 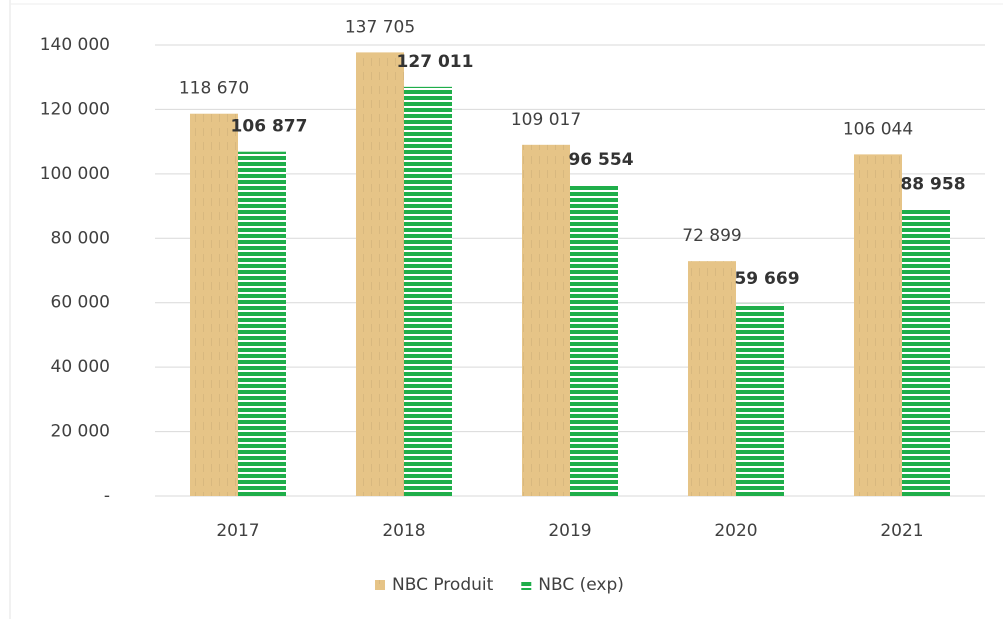 I want to click on x-tick-label: 2019, so click(x=569, y=531).